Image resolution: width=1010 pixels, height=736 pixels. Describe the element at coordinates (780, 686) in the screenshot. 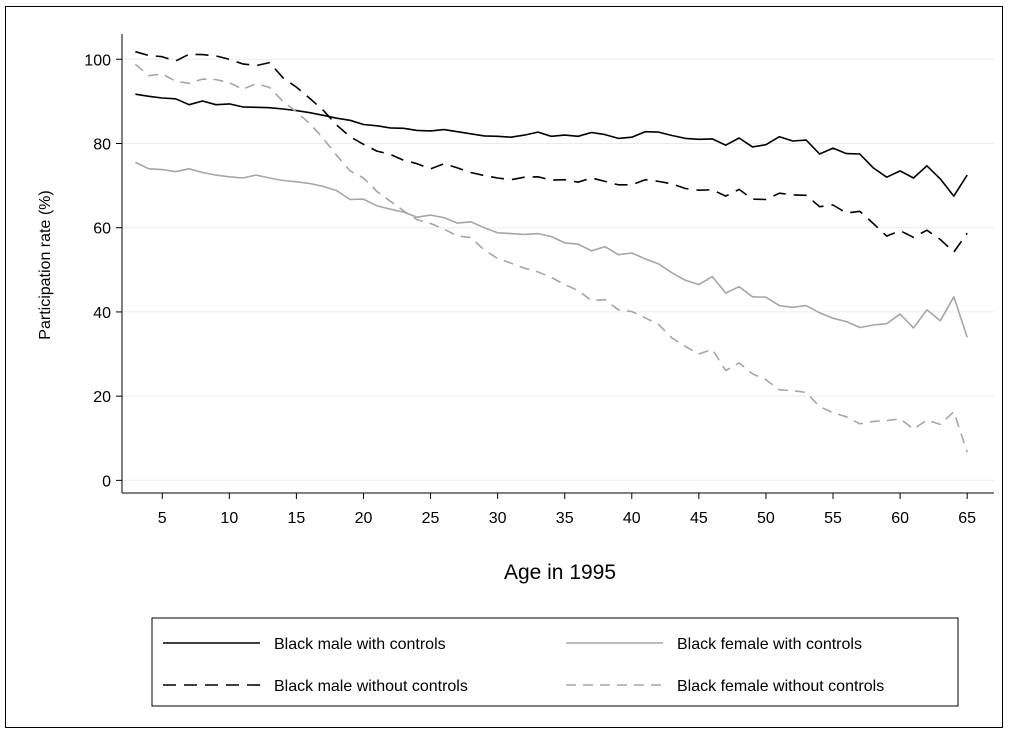

I see `legend-label-4: Black female without controls` at that location.